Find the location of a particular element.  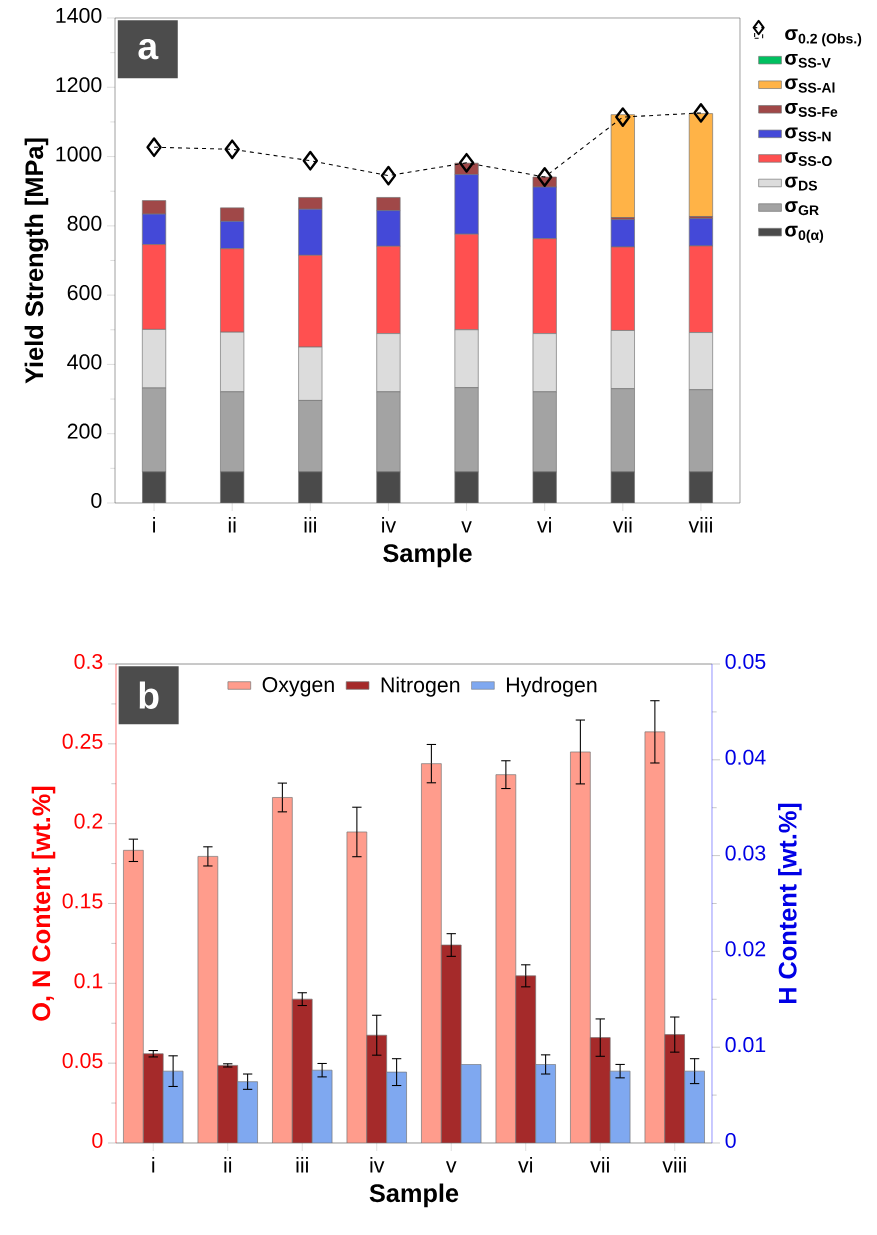

legend-label: σ$_{0.2 (Obs.)}$ is located at coordinates (823, 38).